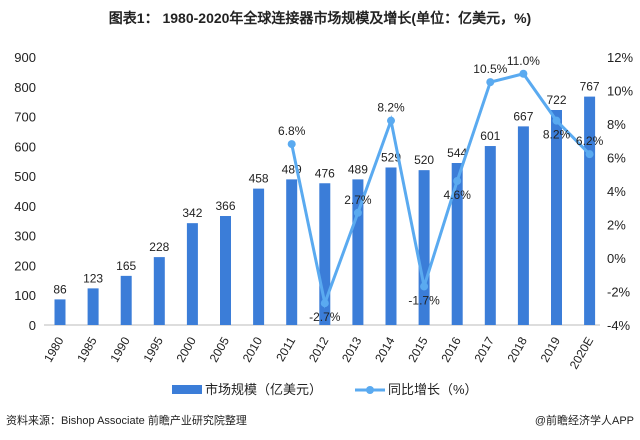 This screenshot has height=440, width=640. What do you see at coordinates (285, 349) in the screenshot?
I see `x-tick: 2011` at bounding box center [285, 349].